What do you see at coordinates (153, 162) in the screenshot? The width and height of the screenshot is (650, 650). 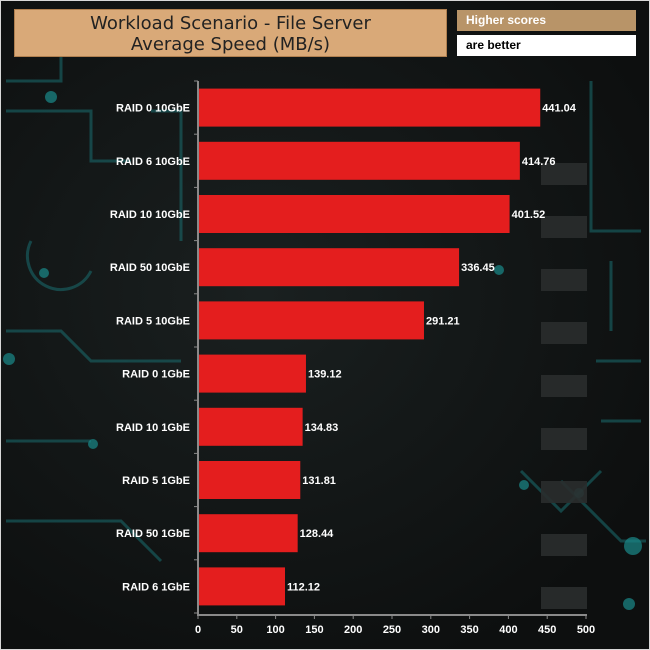 I see `category-label: RAID 6 10GbE` at bounding box center [153, 162].